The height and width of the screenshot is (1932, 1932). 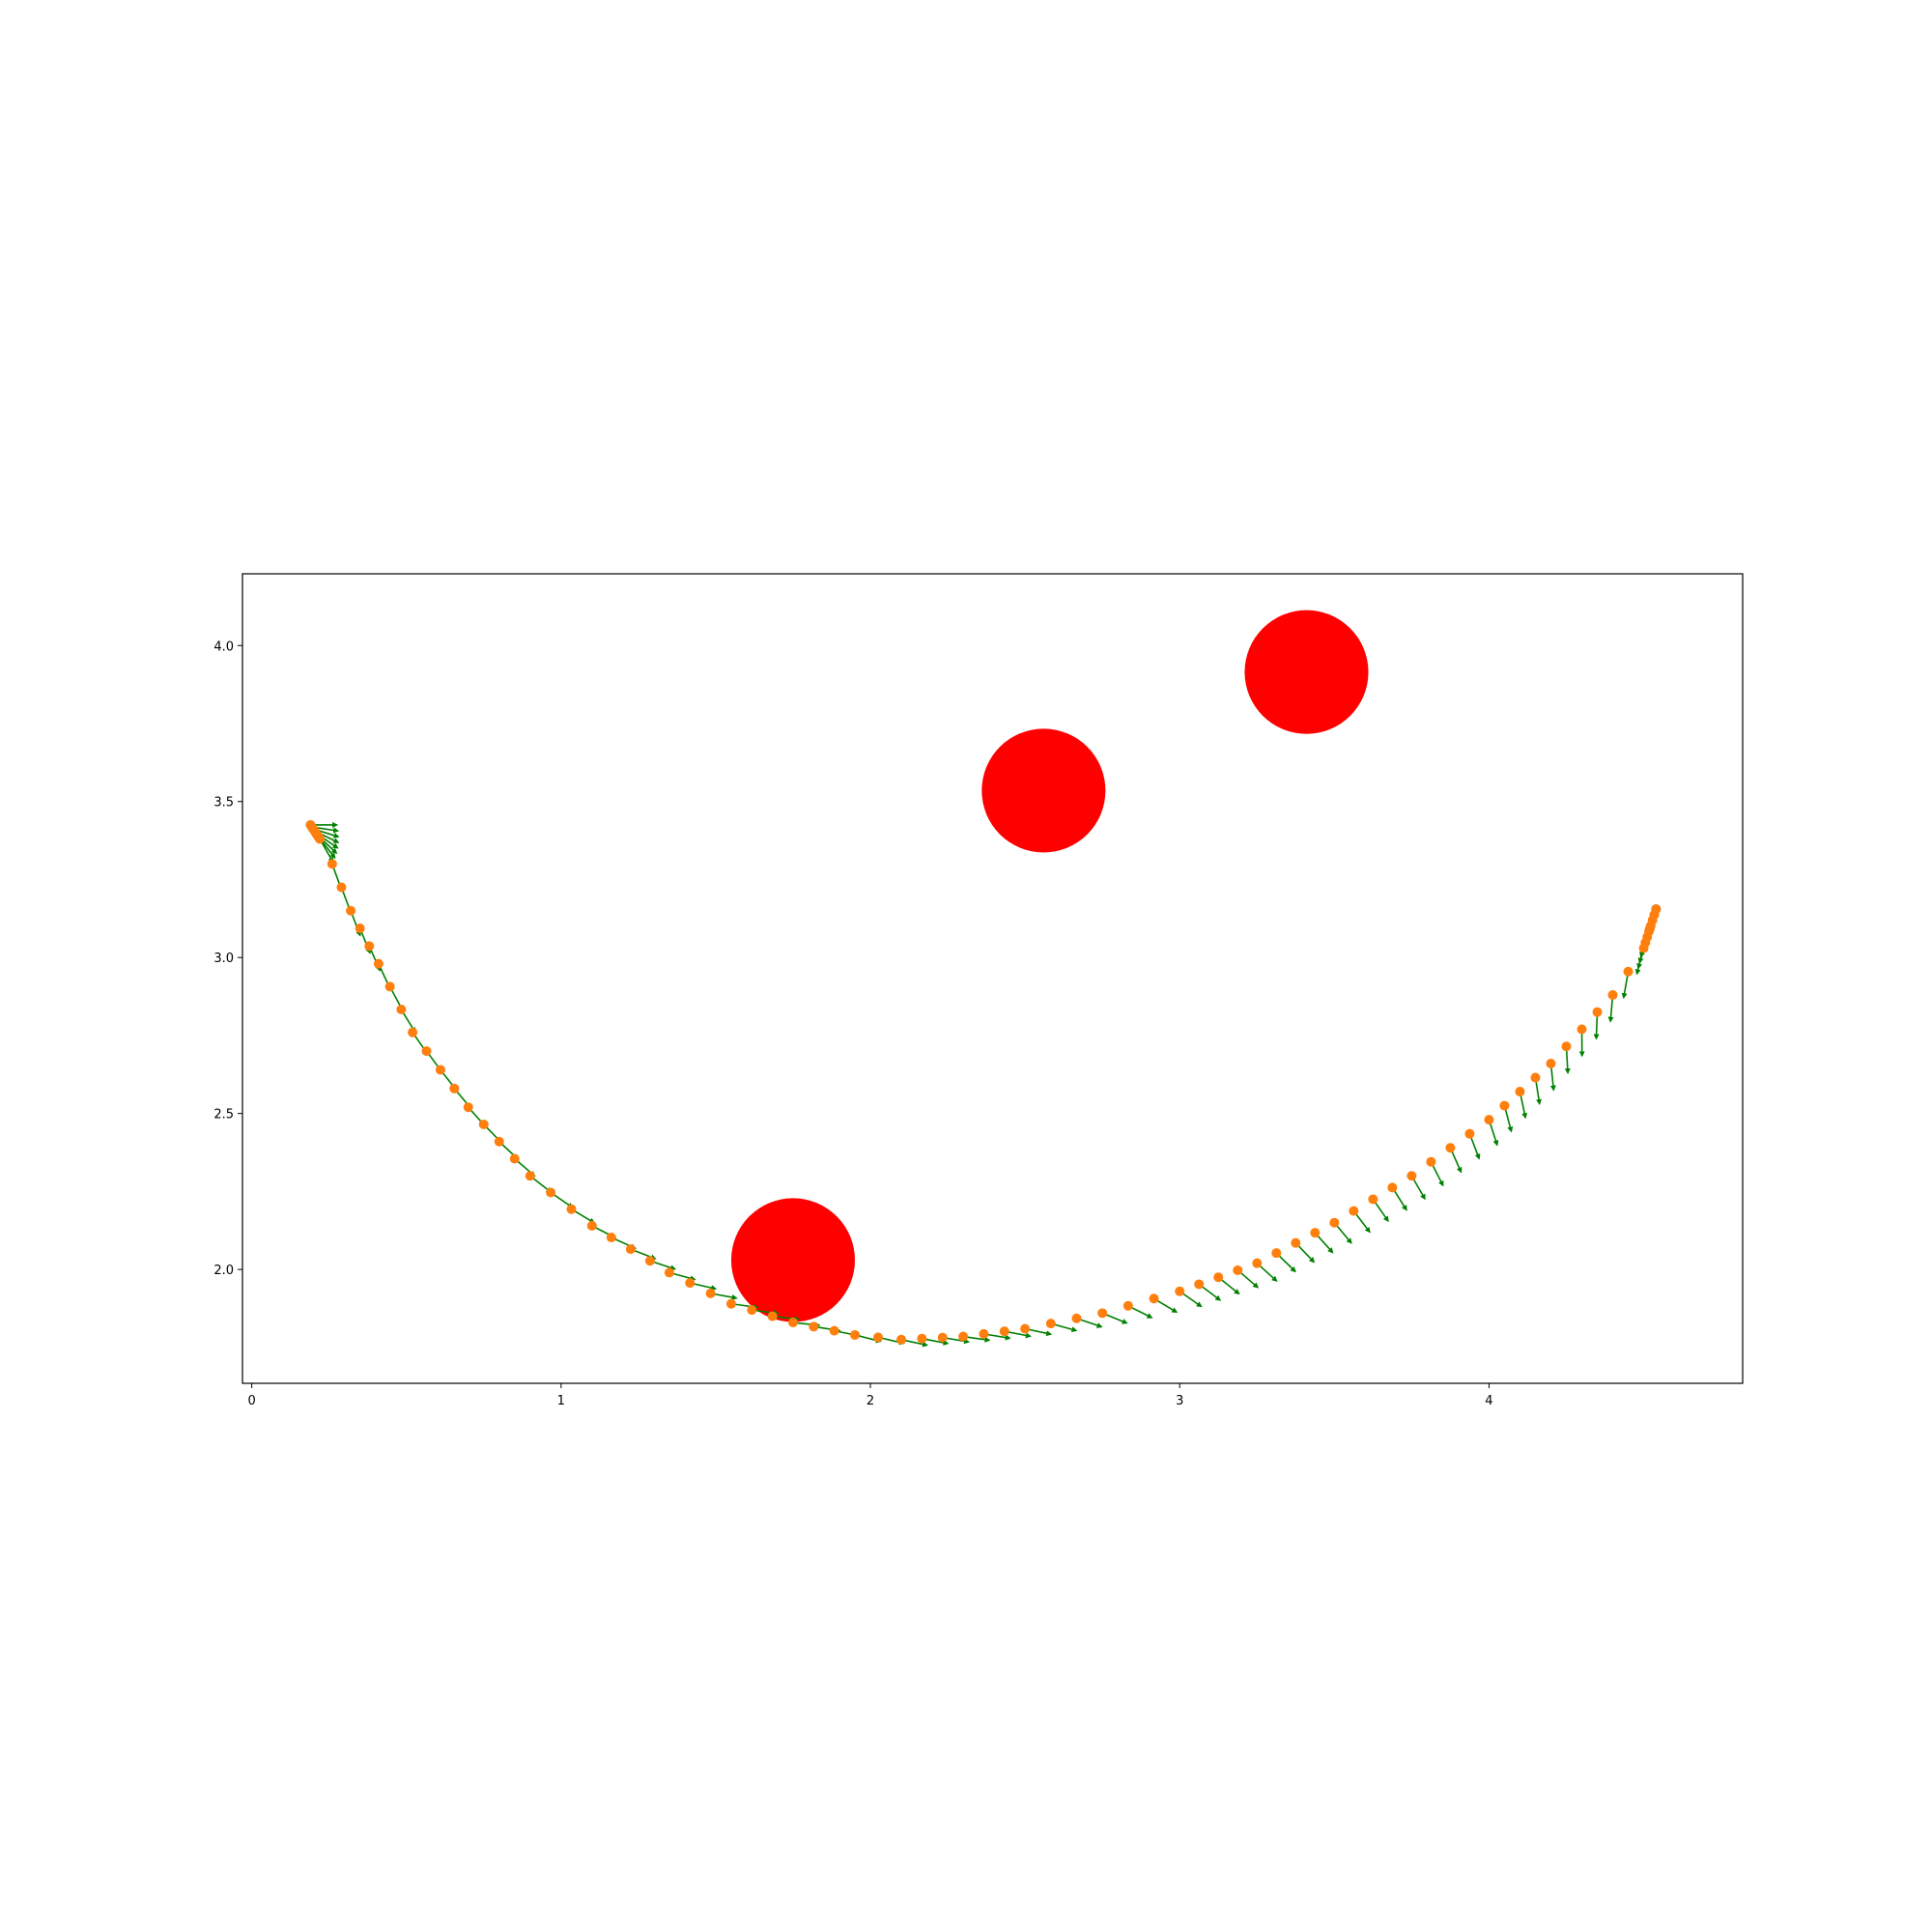 What do you see at coordinates (1049, 966) in the screenshot?
I see `obstacles-layer` at bounding box center [1049, 966].